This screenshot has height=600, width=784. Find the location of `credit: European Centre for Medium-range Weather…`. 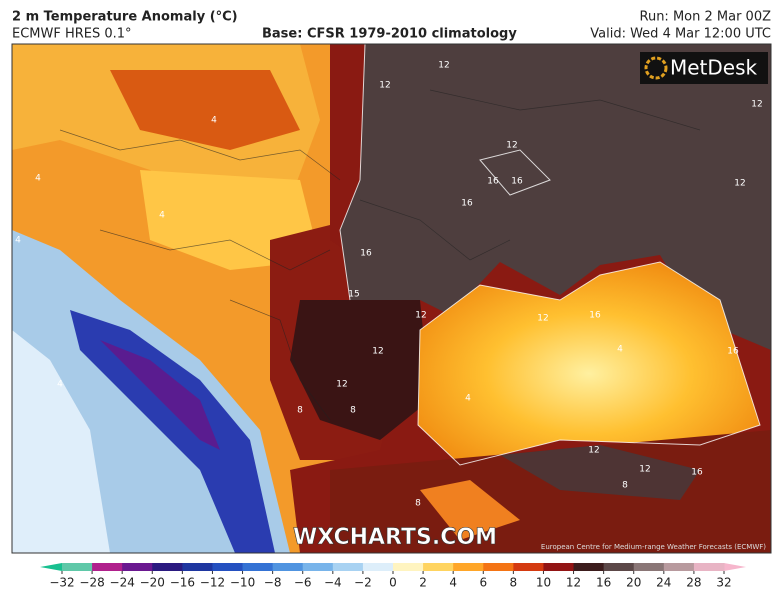

credit: European Centre for Medium-range Weather… is located at coordinates (653, 547).